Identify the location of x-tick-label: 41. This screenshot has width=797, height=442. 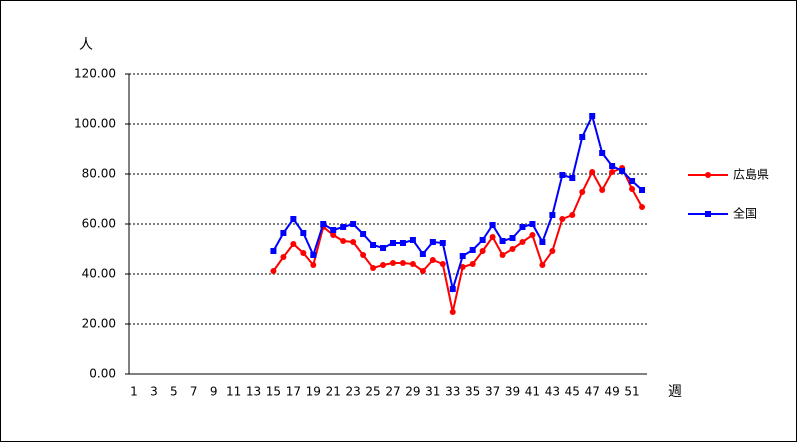
(532, 392).